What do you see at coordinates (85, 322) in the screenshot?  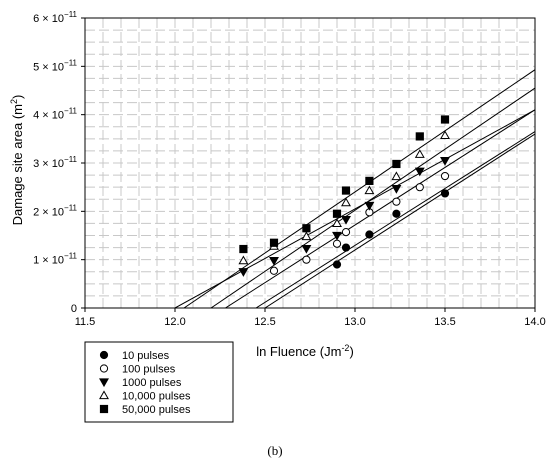 I see `x-tick-label: 11.5` at bounding box center [85, 322].